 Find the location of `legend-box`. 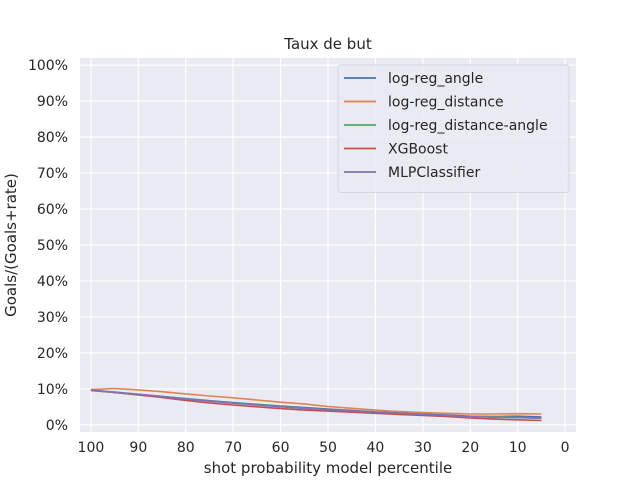

legend-box is located at coordinates (453, 128).